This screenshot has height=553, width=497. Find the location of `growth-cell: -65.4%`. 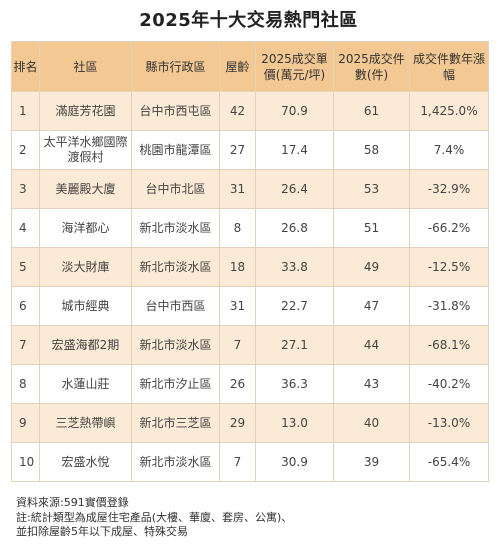

growth-cell: -65.4% is located at coordinates (449, 462).